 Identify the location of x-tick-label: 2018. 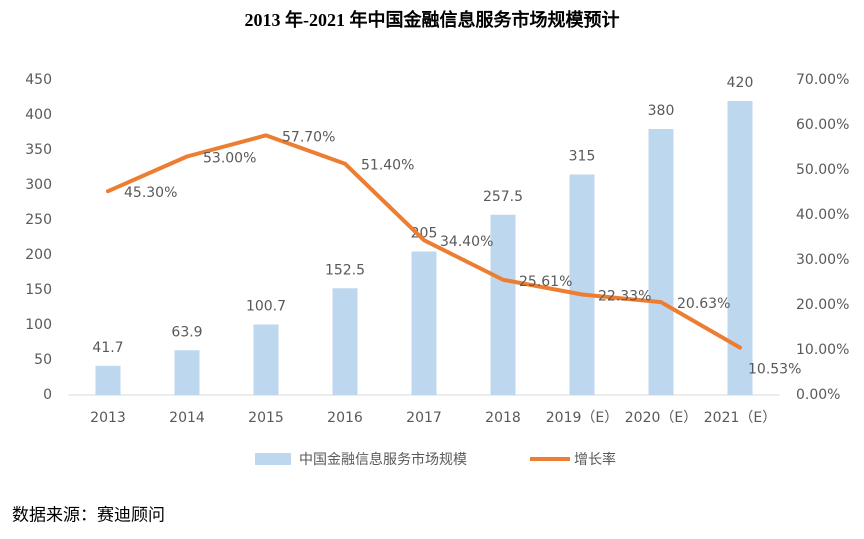
(503, 418).